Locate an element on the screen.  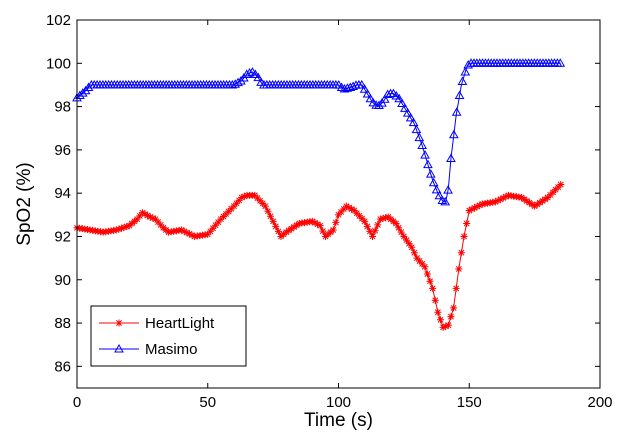
x-tick-label: 200 is located at coordinates (599, 402).